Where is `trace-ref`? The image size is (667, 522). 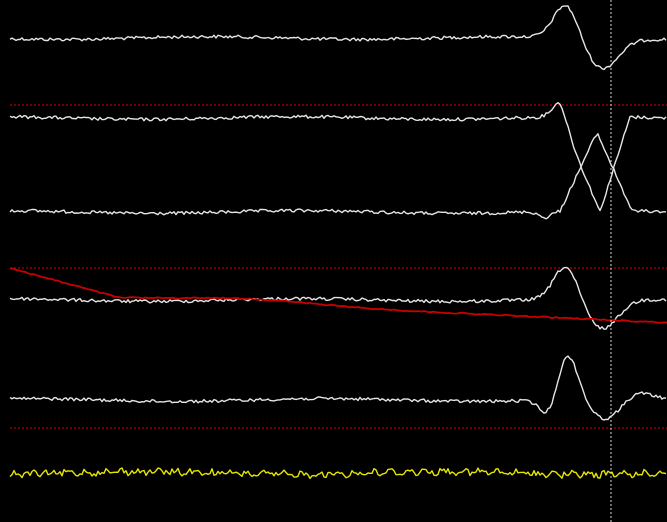
trace-ref is located at coordinates (338, 473).